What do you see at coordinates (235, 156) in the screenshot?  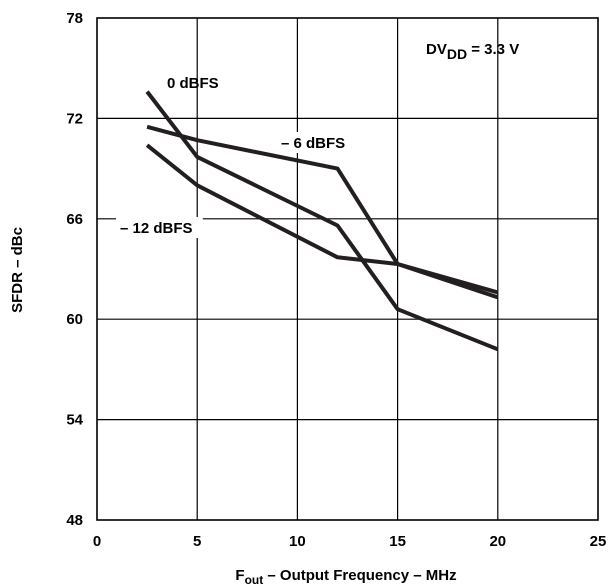 I see `series-labels: 0 dBFS – 6 dBFS – 12 dBFS` at bounding box center [235, 156].